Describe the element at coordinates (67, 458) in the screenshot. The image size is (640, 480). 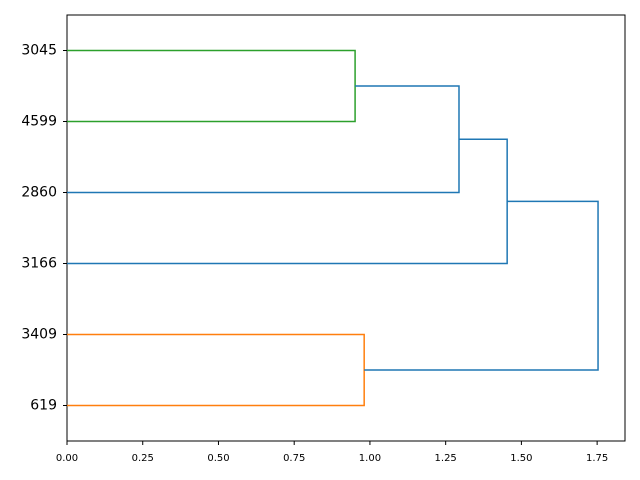
I see `x-tick-label: 0.00` at that location.